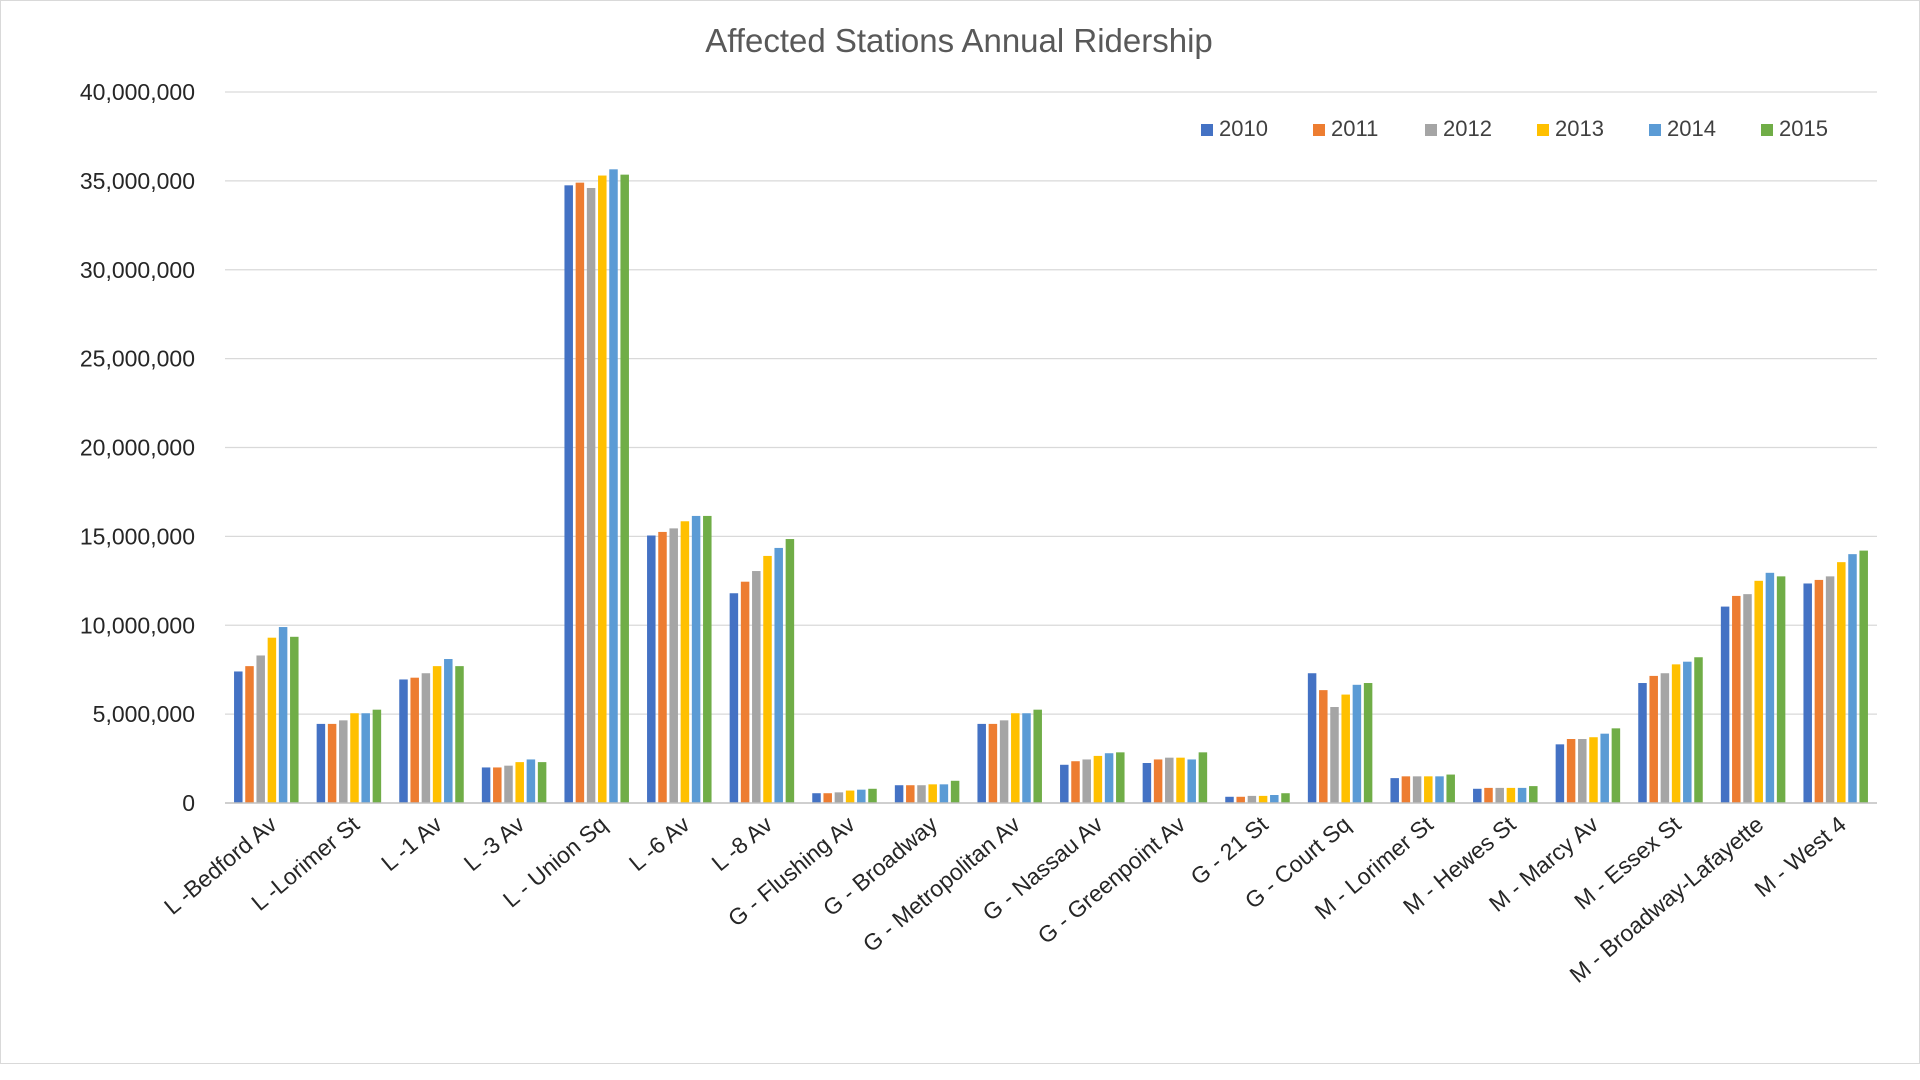  Describe the element at coordinates (1514, 128) in the screenshot. I see `legend: 2010 2011 2012 2013 2014 2015` at that location.